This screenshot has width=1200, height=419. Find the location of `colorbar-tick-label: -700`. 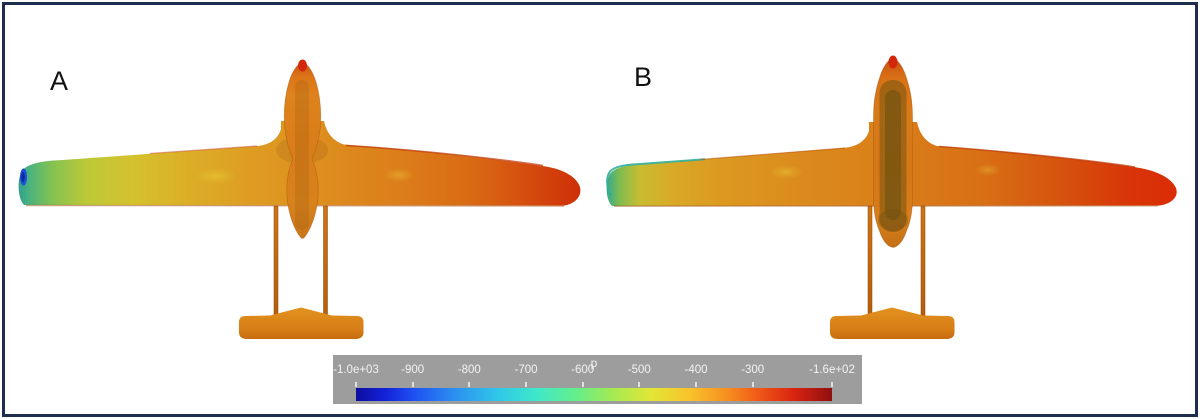

colorbar-tick-label: -700 is located at coordinates (526, 370).